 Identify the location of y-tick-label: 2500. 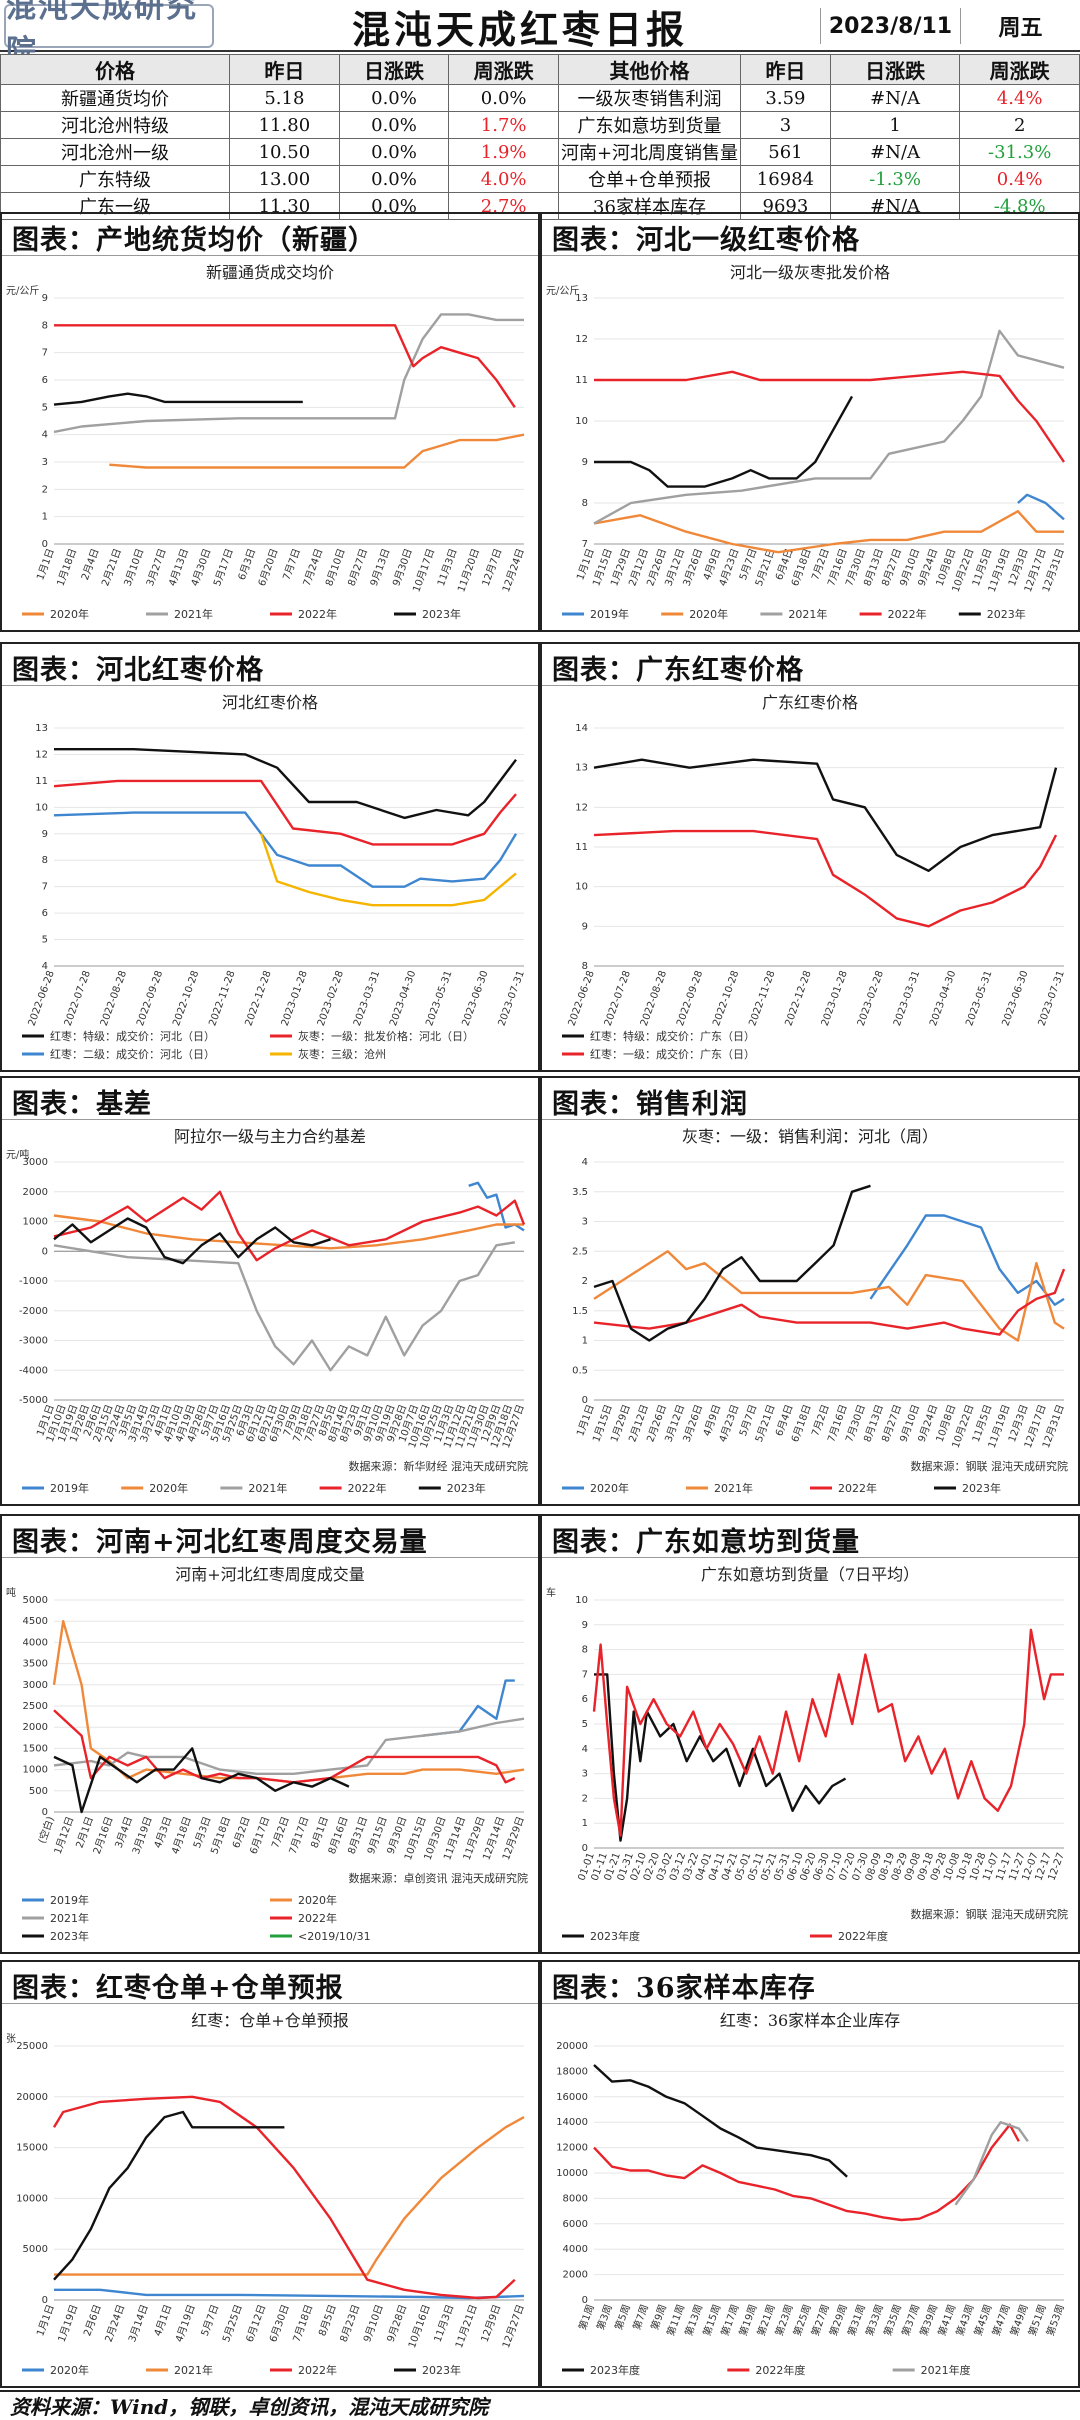
(35, 1706).